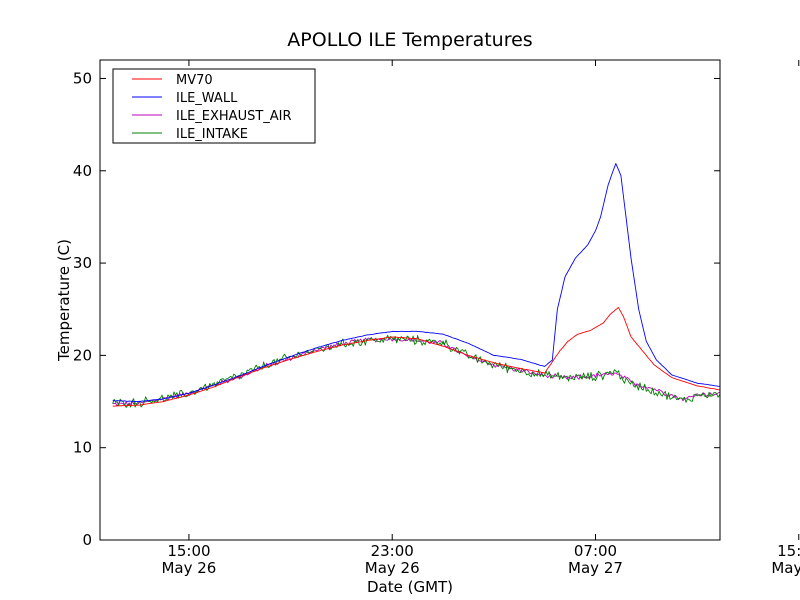 The width and height of the screenshot is (800, 600). What do you see at coordinates (212, 134) in the screenshot?
I see `legend-label: ILE_INTAKE` at bounding box center [212, 134].